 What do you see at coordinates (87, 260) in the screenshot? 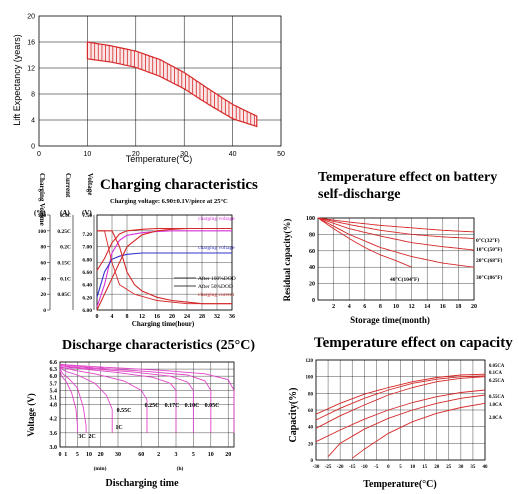
I see `charging-v-tick: 6.80` at bounding box center [87, 260].